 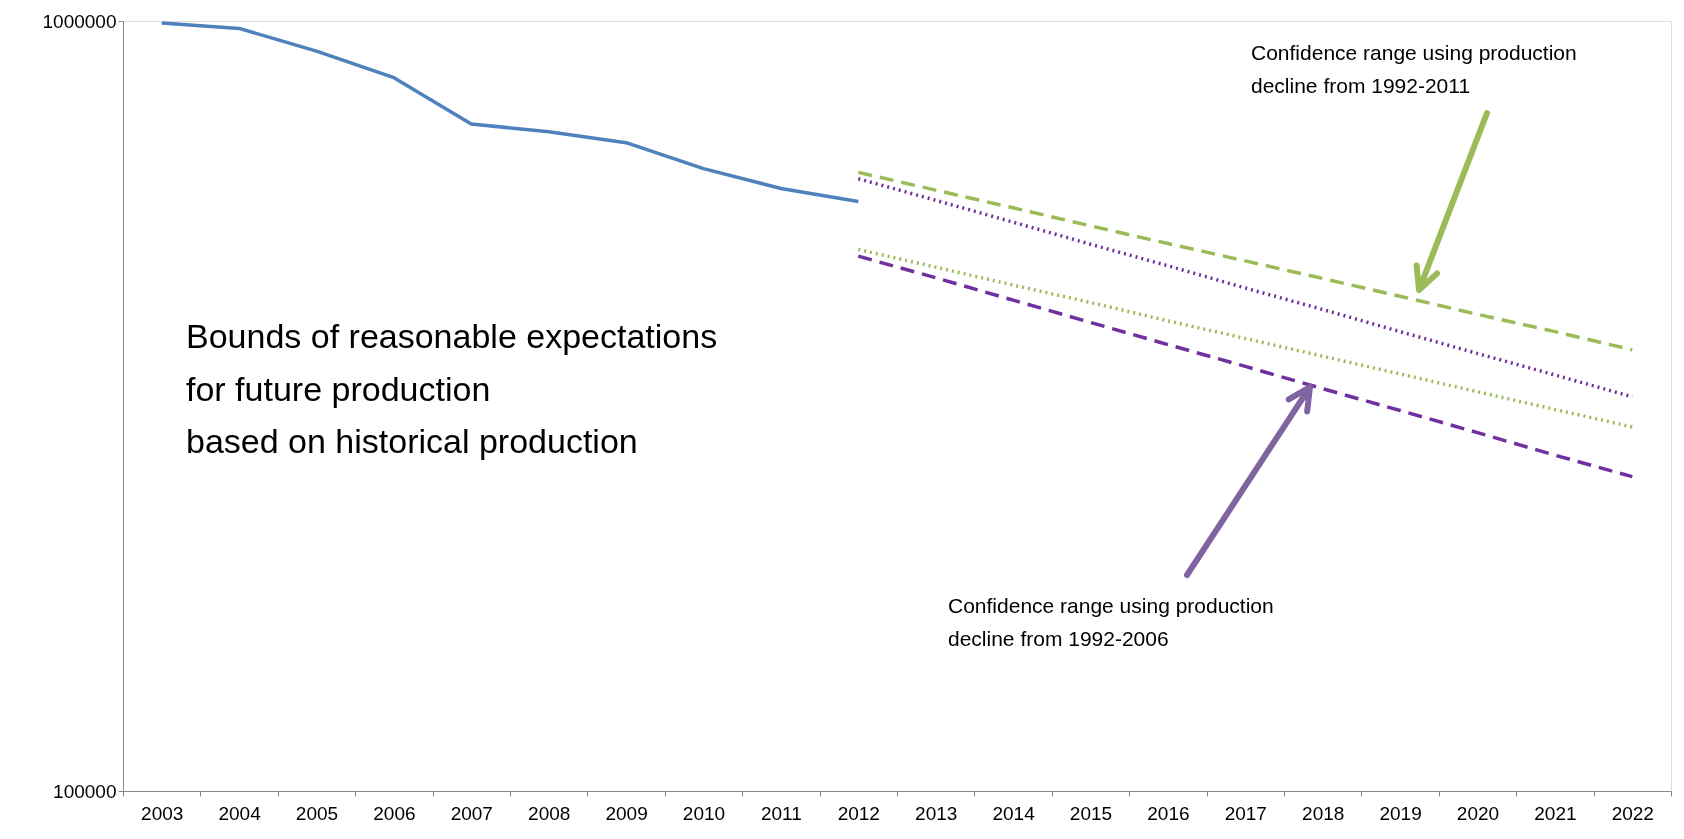 I want to click on x-tick-label: 2019, so click(x=1400, y=813).